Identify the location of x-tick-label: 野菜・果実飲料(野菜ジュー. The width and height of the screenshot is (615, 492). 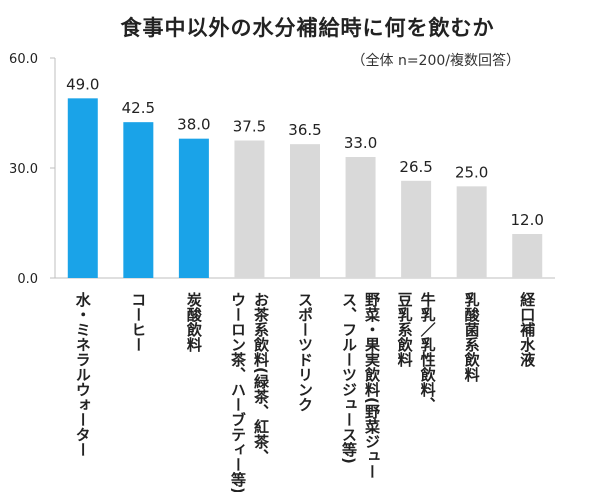
(372, 385).